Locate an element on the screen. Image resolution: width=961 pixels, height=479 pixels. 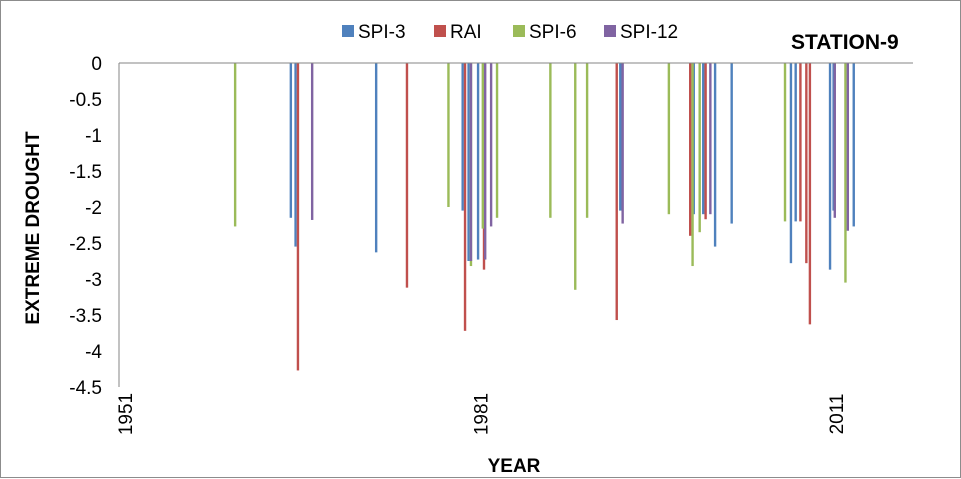
legend: SPI-3 RAI SPI-6 SPI-12 is located at coordinates (510, 32).